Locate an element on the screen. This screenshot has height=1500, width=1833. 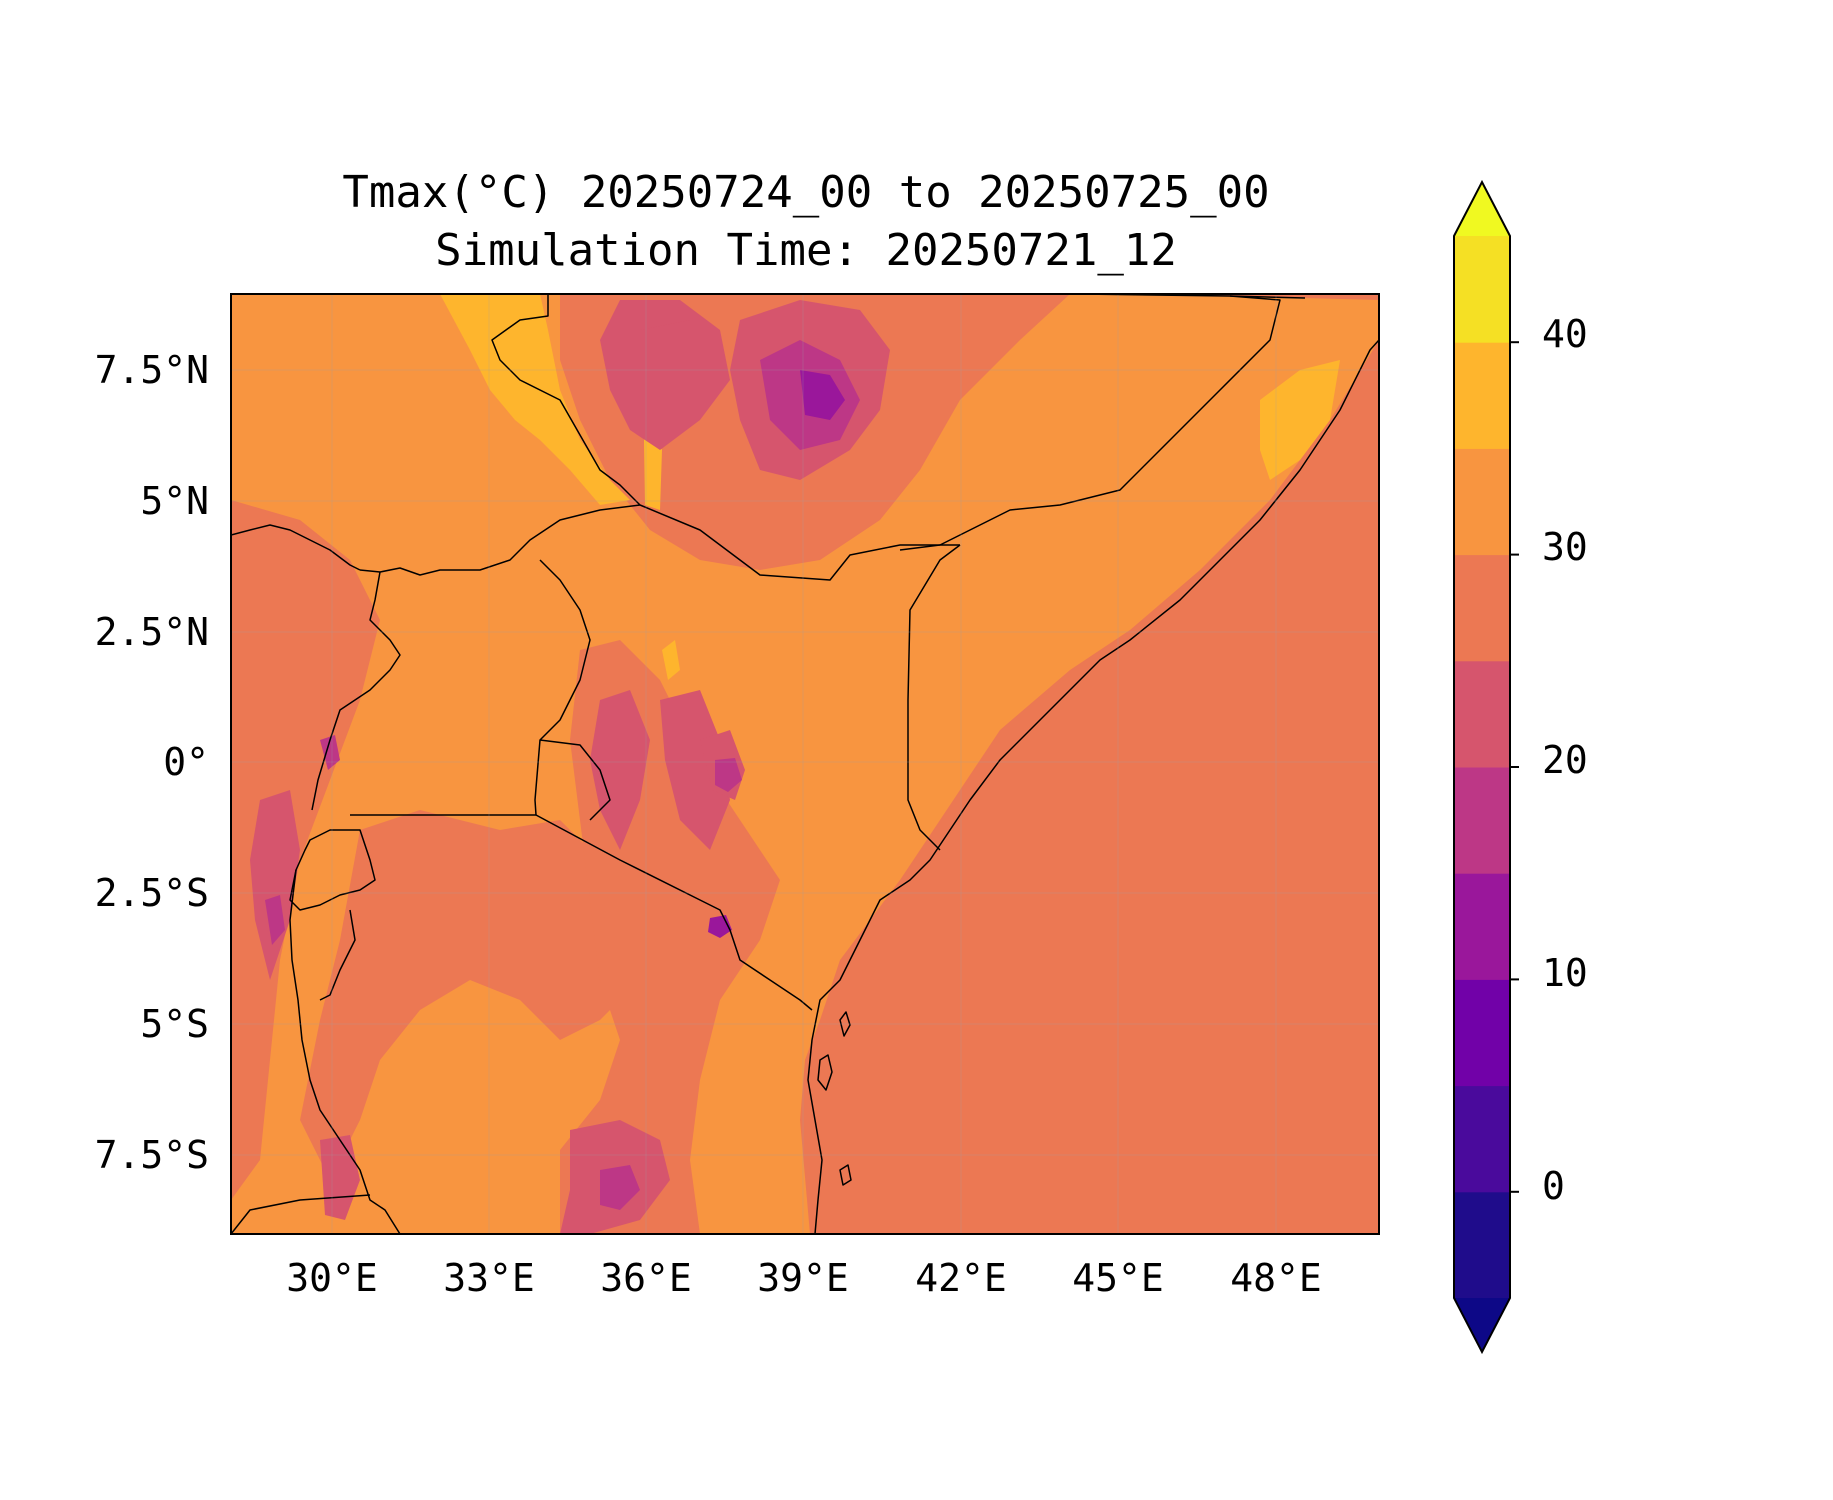
colorbar-tick-label: 0 is located at coordinates (1553, 1186).